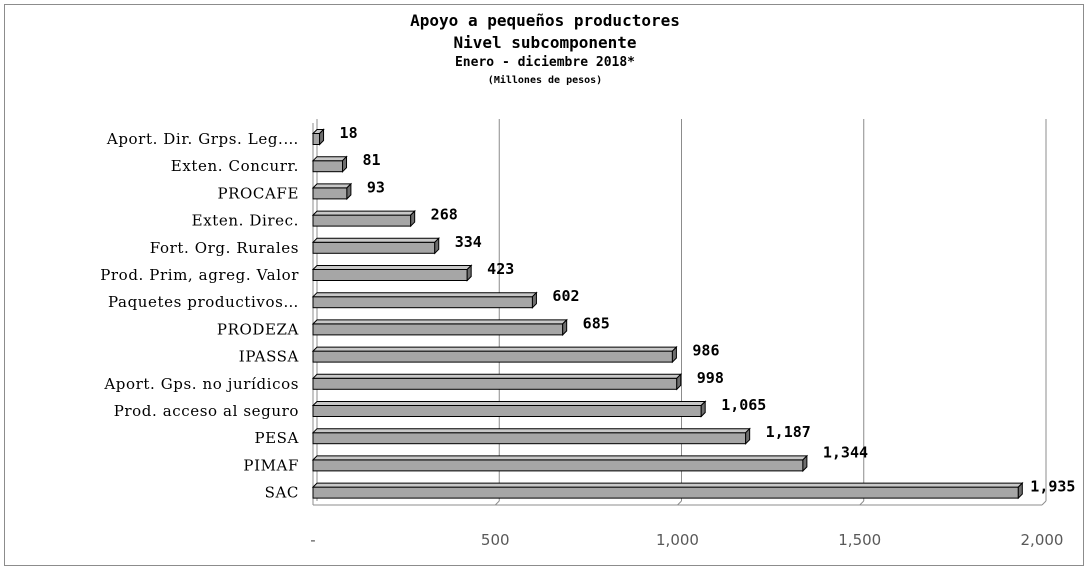  Describe the element at coordinates (376, 187) in the screenshot. I see `data-label: 93` at that location.